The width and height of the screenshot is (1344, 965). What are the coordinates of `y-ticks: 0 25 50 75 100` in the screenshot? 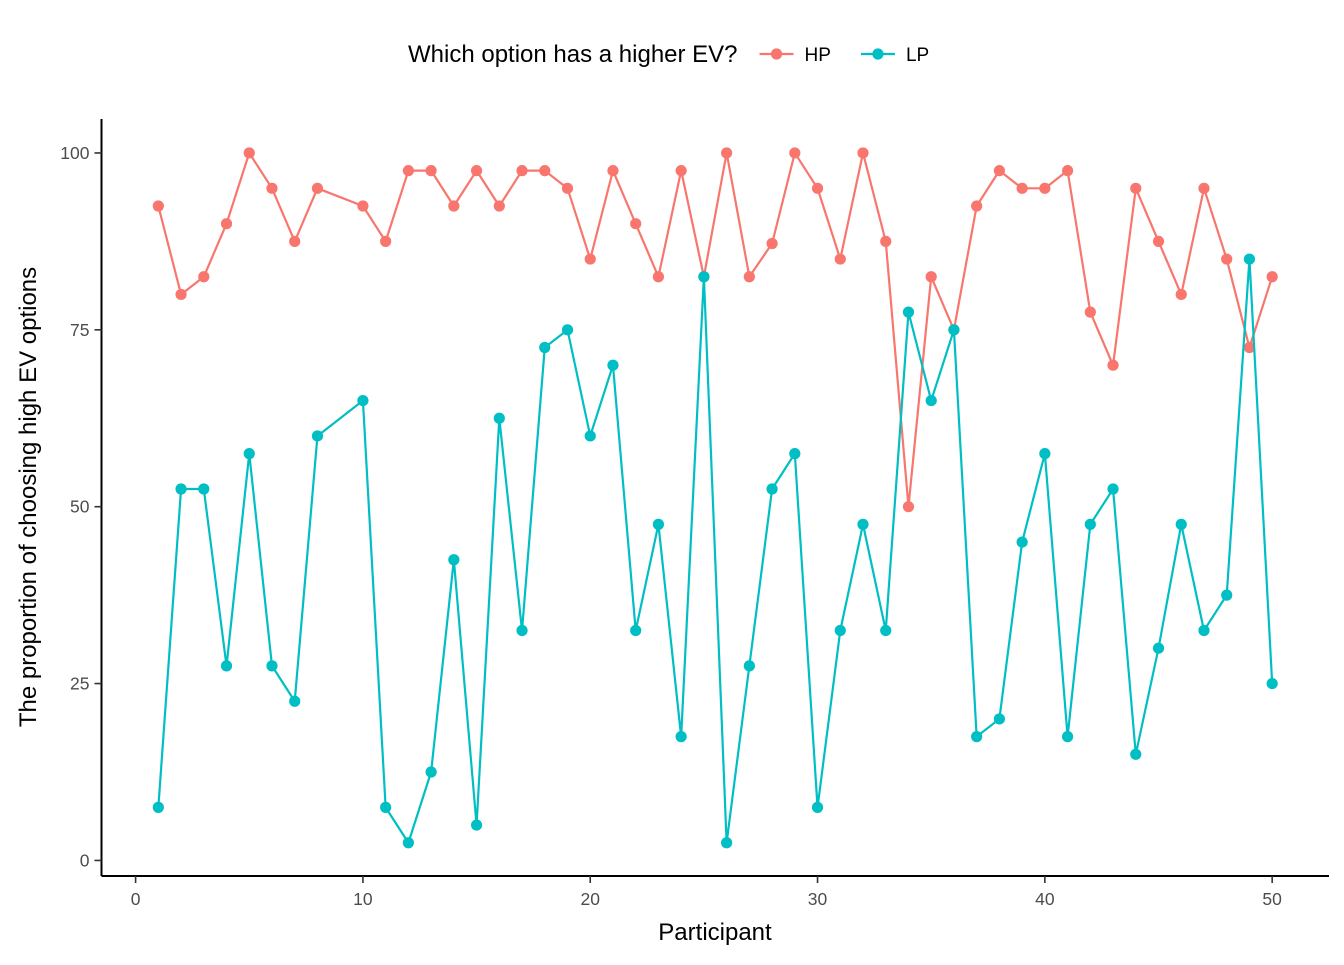 It's located at (81, 506).